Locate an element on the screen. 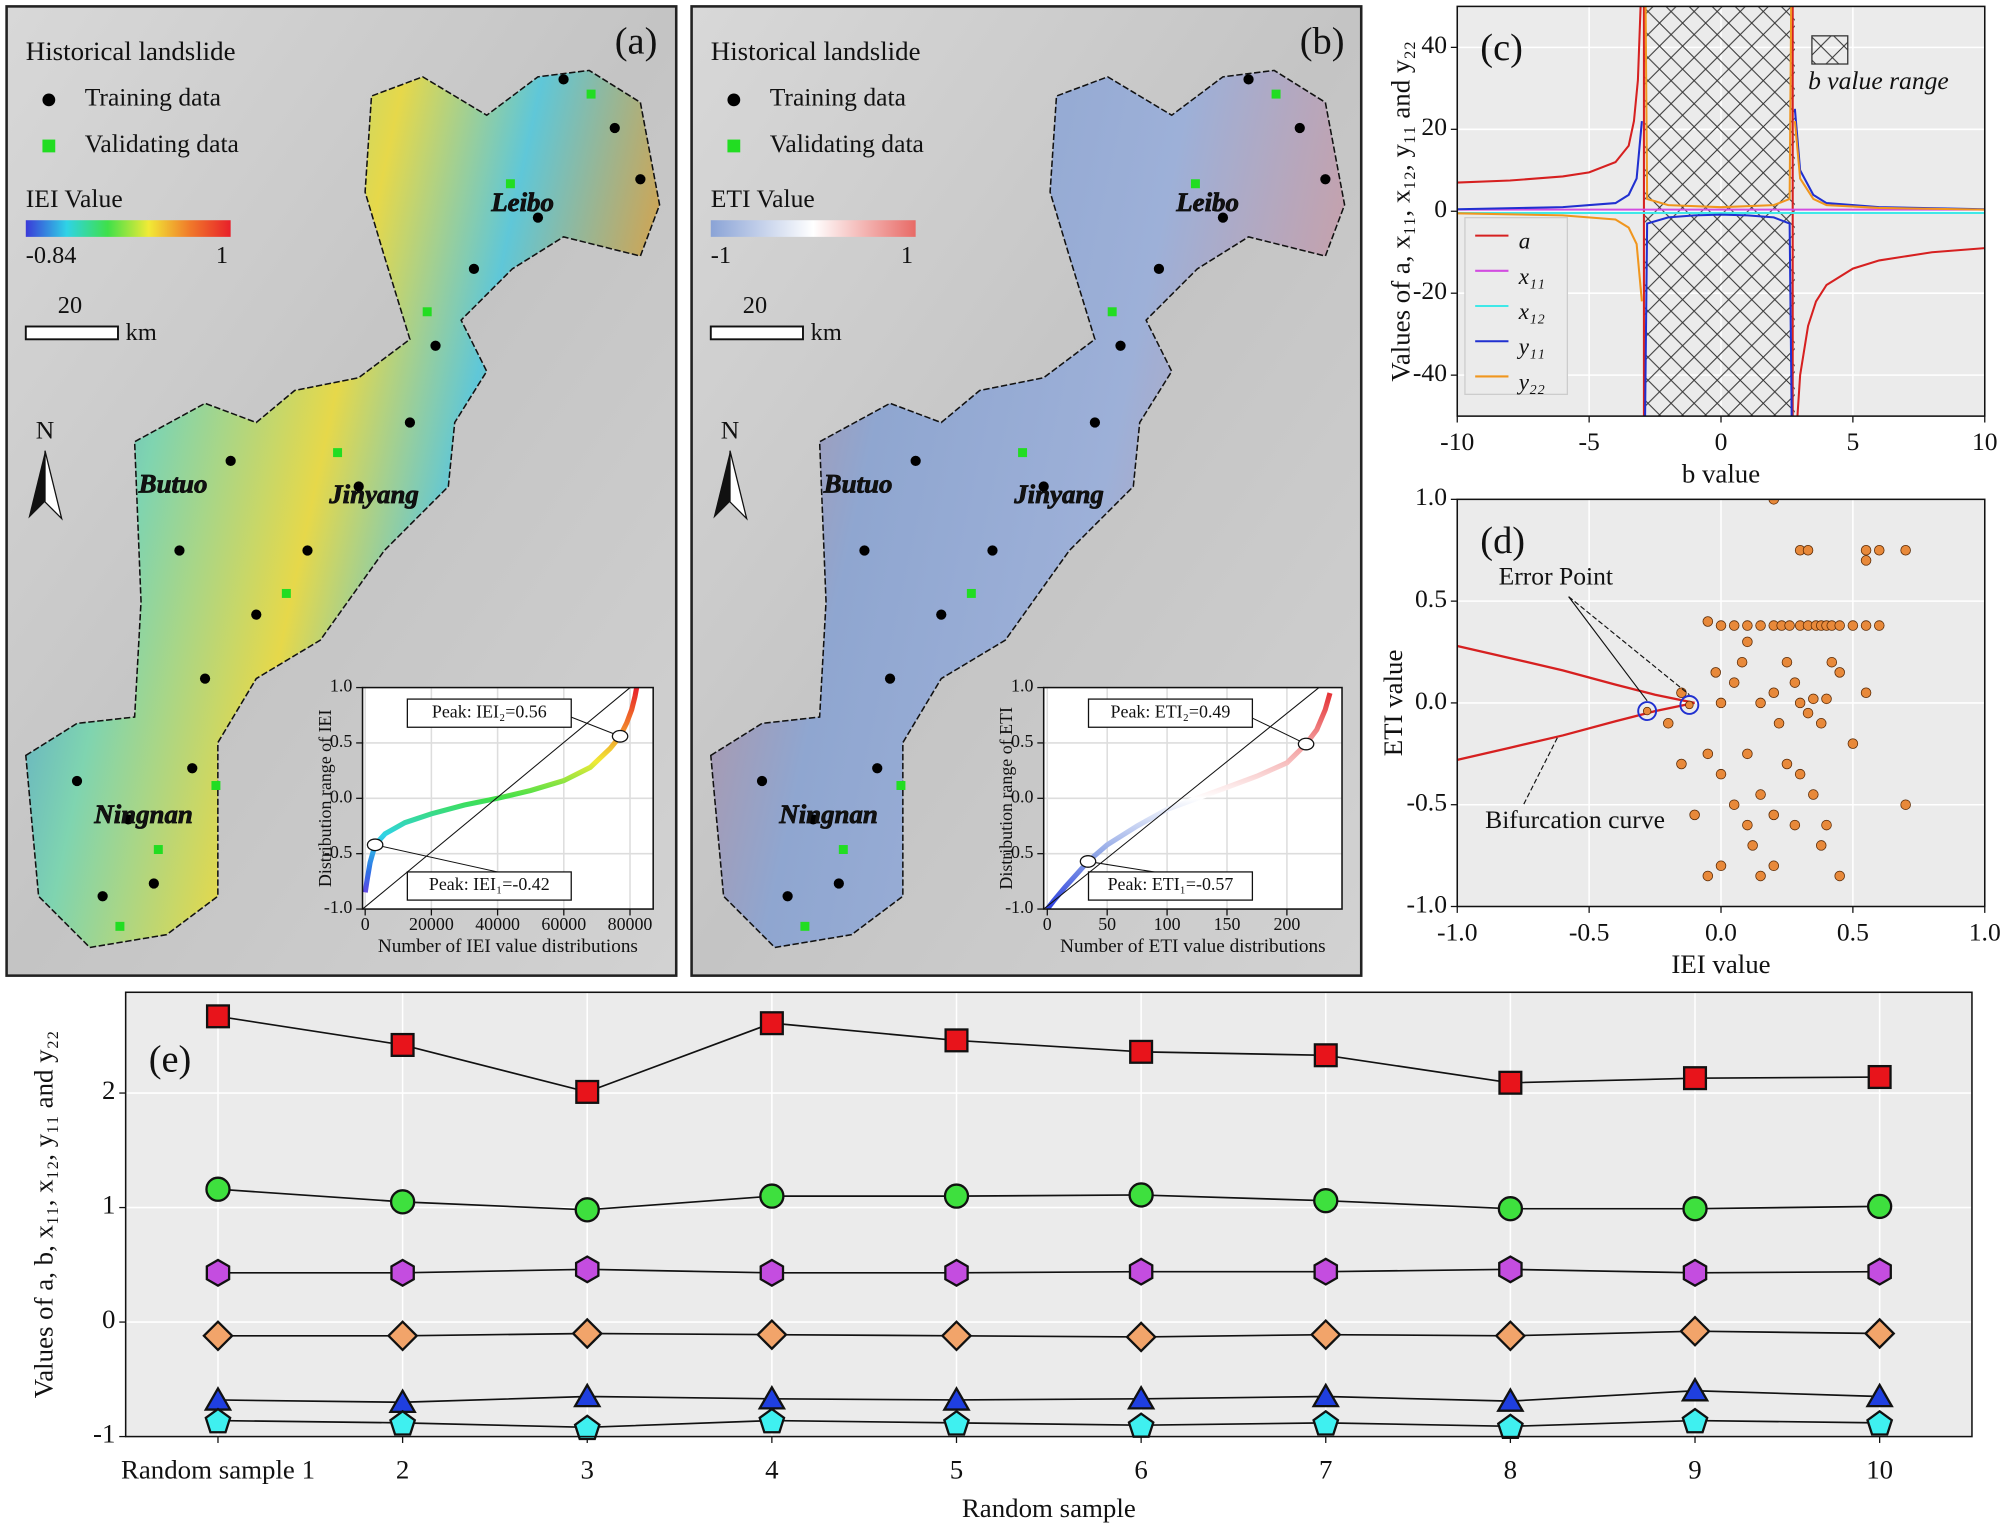 The height and width of the screenshot is (1539, 2008). peak-label: Peak: IEI₁=-0.42 is located at coordinates (489, 884).